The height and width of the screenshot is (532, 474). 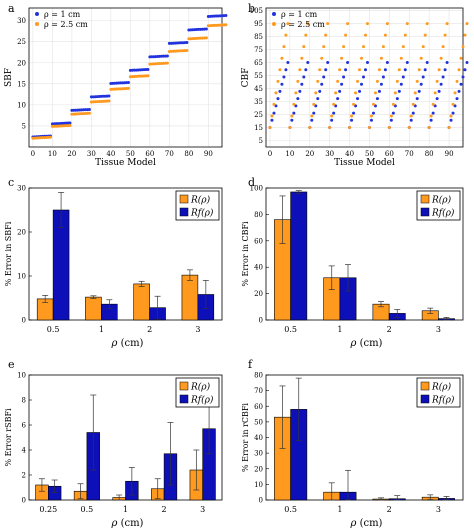 I want to click on x-tick-label: 60, so click(x=389, y=154).